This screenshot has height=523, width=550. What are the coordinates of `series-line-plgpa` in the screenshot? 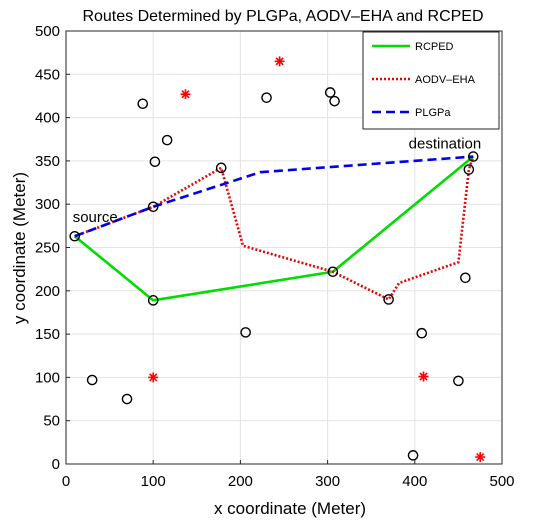 It's located at (274, 196).